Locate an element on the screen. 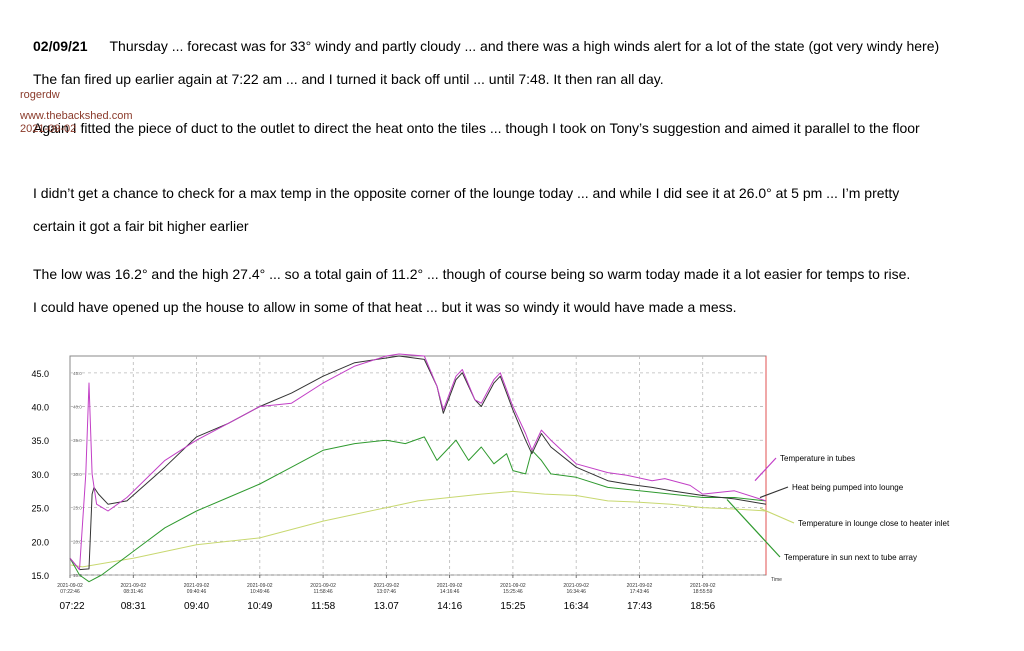  y-tick-label: 40.0 is located at coordinates (40, 408).